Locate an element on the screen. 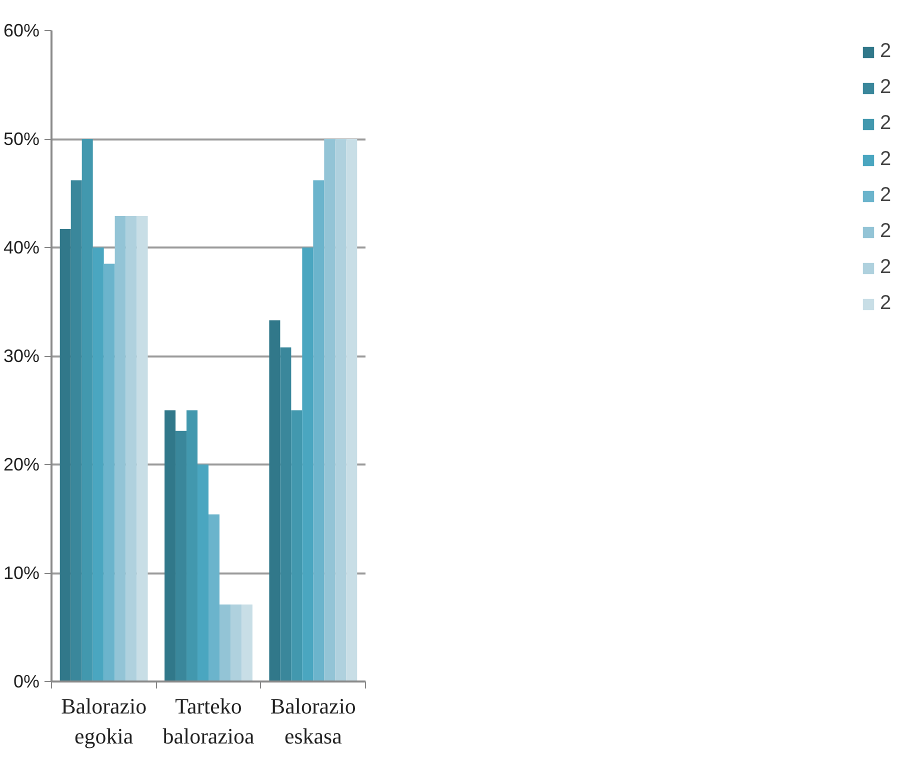 The height and width of the screenshot is (761, 920). y-tick-label: 60% is located at coordinates (21, 30).